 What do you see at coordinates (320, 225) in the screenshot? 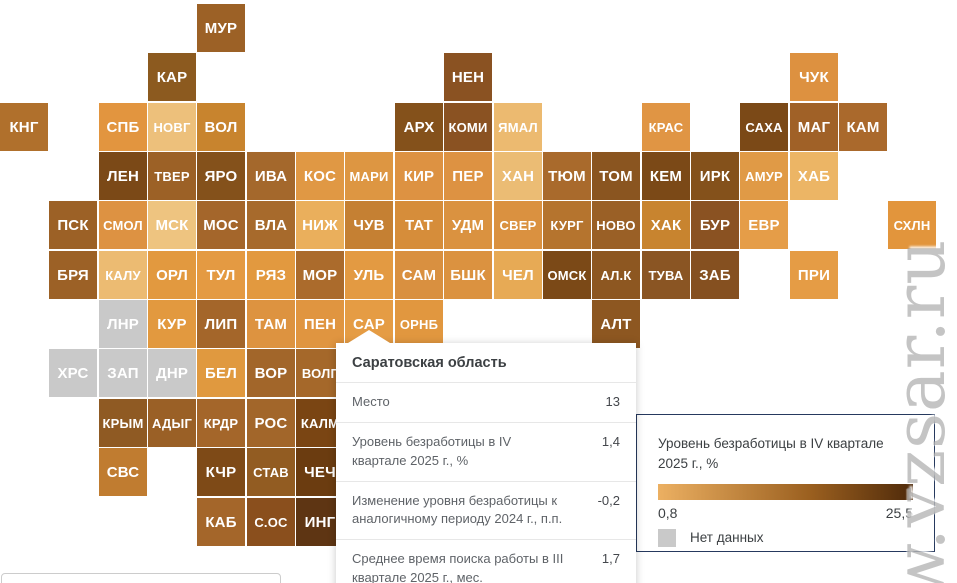
I see `region-tile: НИЖ` at bounding box center [320, 225].